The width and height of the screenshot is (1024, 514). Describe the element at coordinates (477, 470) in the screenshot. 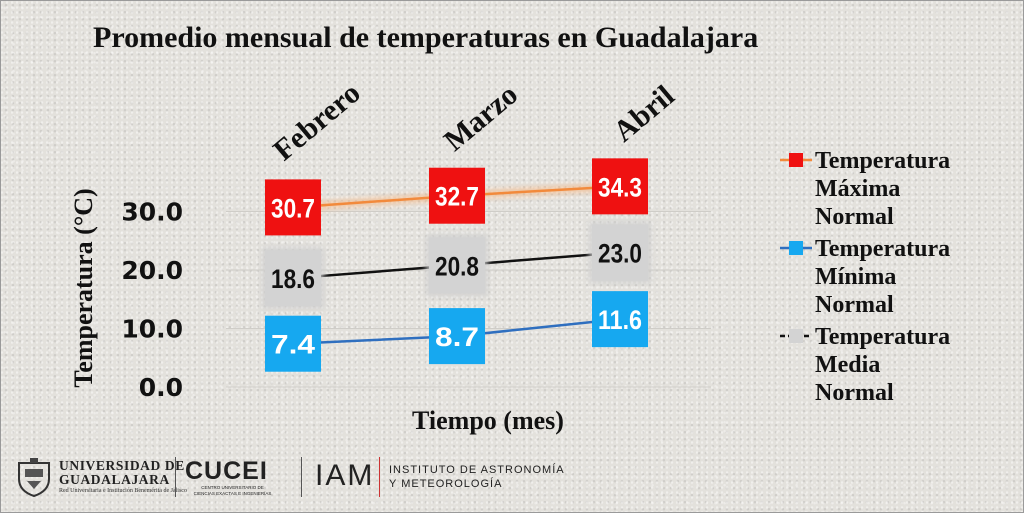

I see `iam-sub-1: INSTITUTO DE ASTRONOMÍA` at that location.